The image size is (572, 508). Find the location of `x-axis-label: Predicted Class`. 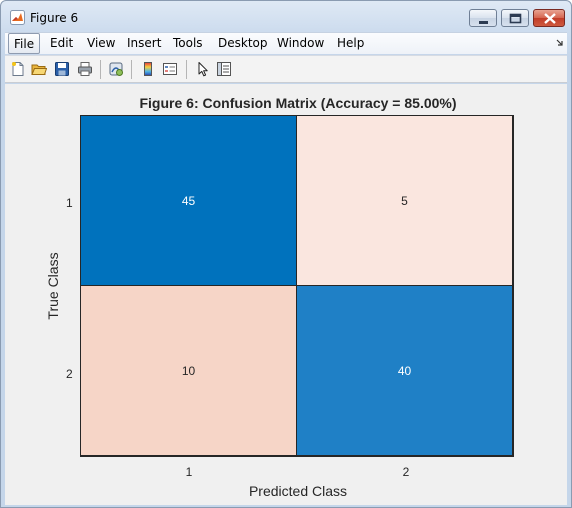

x-axis-label: Predicted Class is located at coordinates (298, 491).